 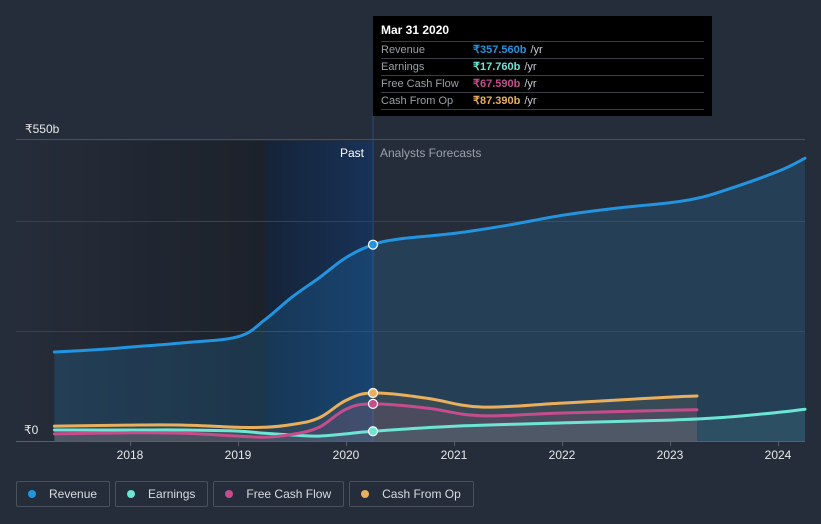 I want to click on x-tick-label: 2022, so click(x=562, y=455).